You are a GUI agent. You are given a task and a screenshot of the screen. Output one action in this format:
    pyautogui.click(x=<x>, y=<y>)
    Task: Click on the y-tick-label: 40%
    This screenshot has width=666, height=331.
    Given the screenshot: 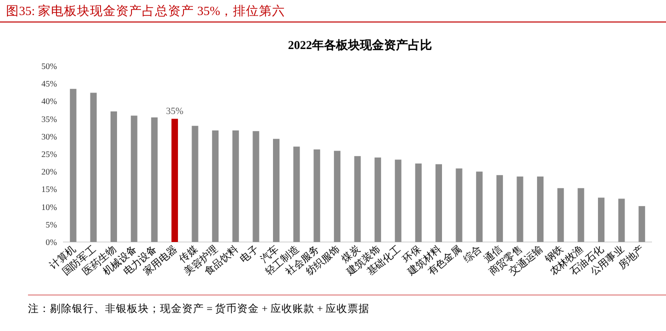 What is the action you would take?
    pyautogui.click(x=49, y=101)
    